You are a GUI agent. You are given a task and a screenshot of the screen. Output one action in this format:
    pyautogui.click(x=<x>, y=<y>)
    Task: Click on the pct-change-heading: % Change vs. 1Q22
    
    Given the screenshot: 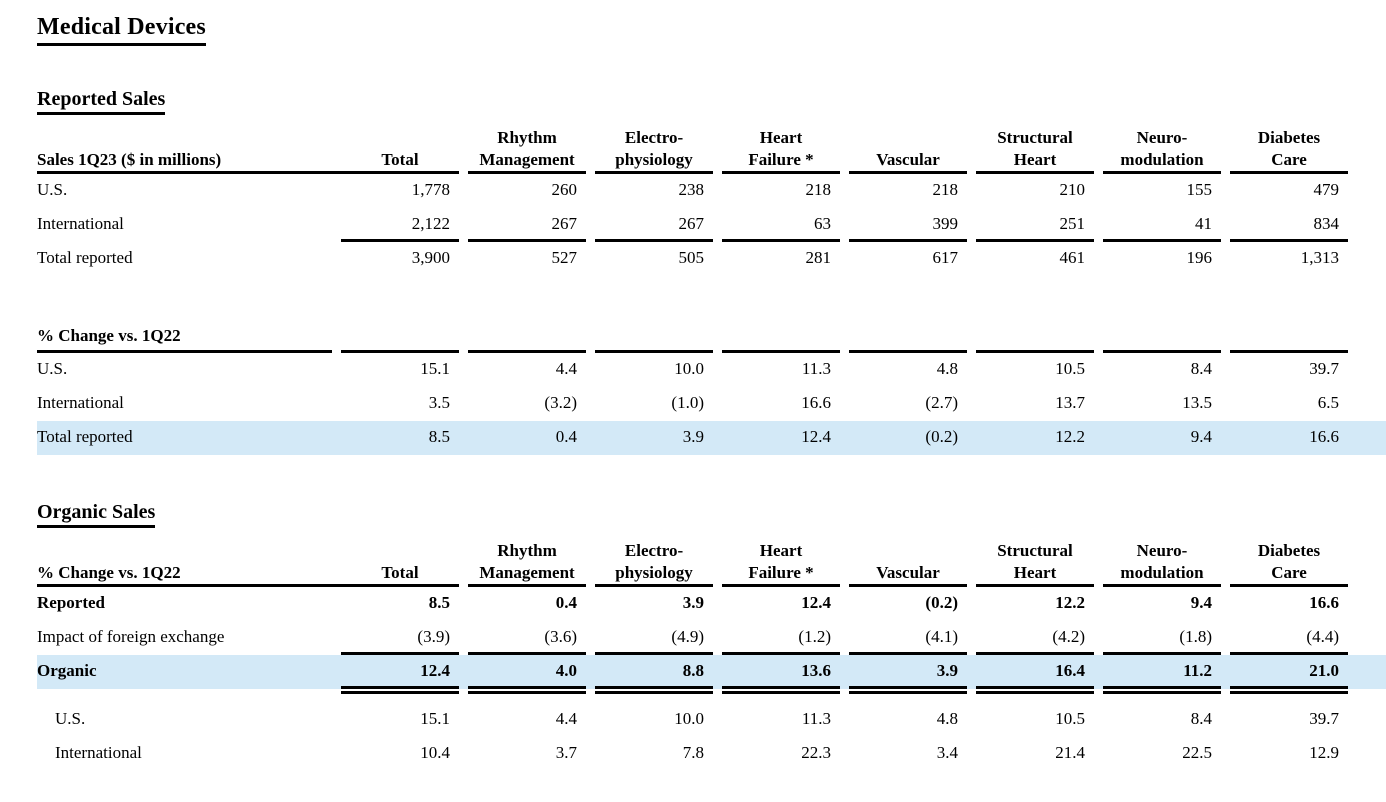 What is the action you would take?
    pyautogui.click(x=184, y=337)
    